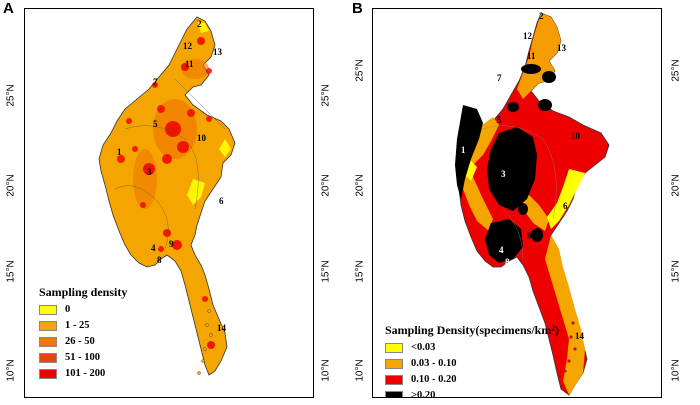 This screenshot has height=405, width=700. I want to click on red-spots-a, so click(166, 193).